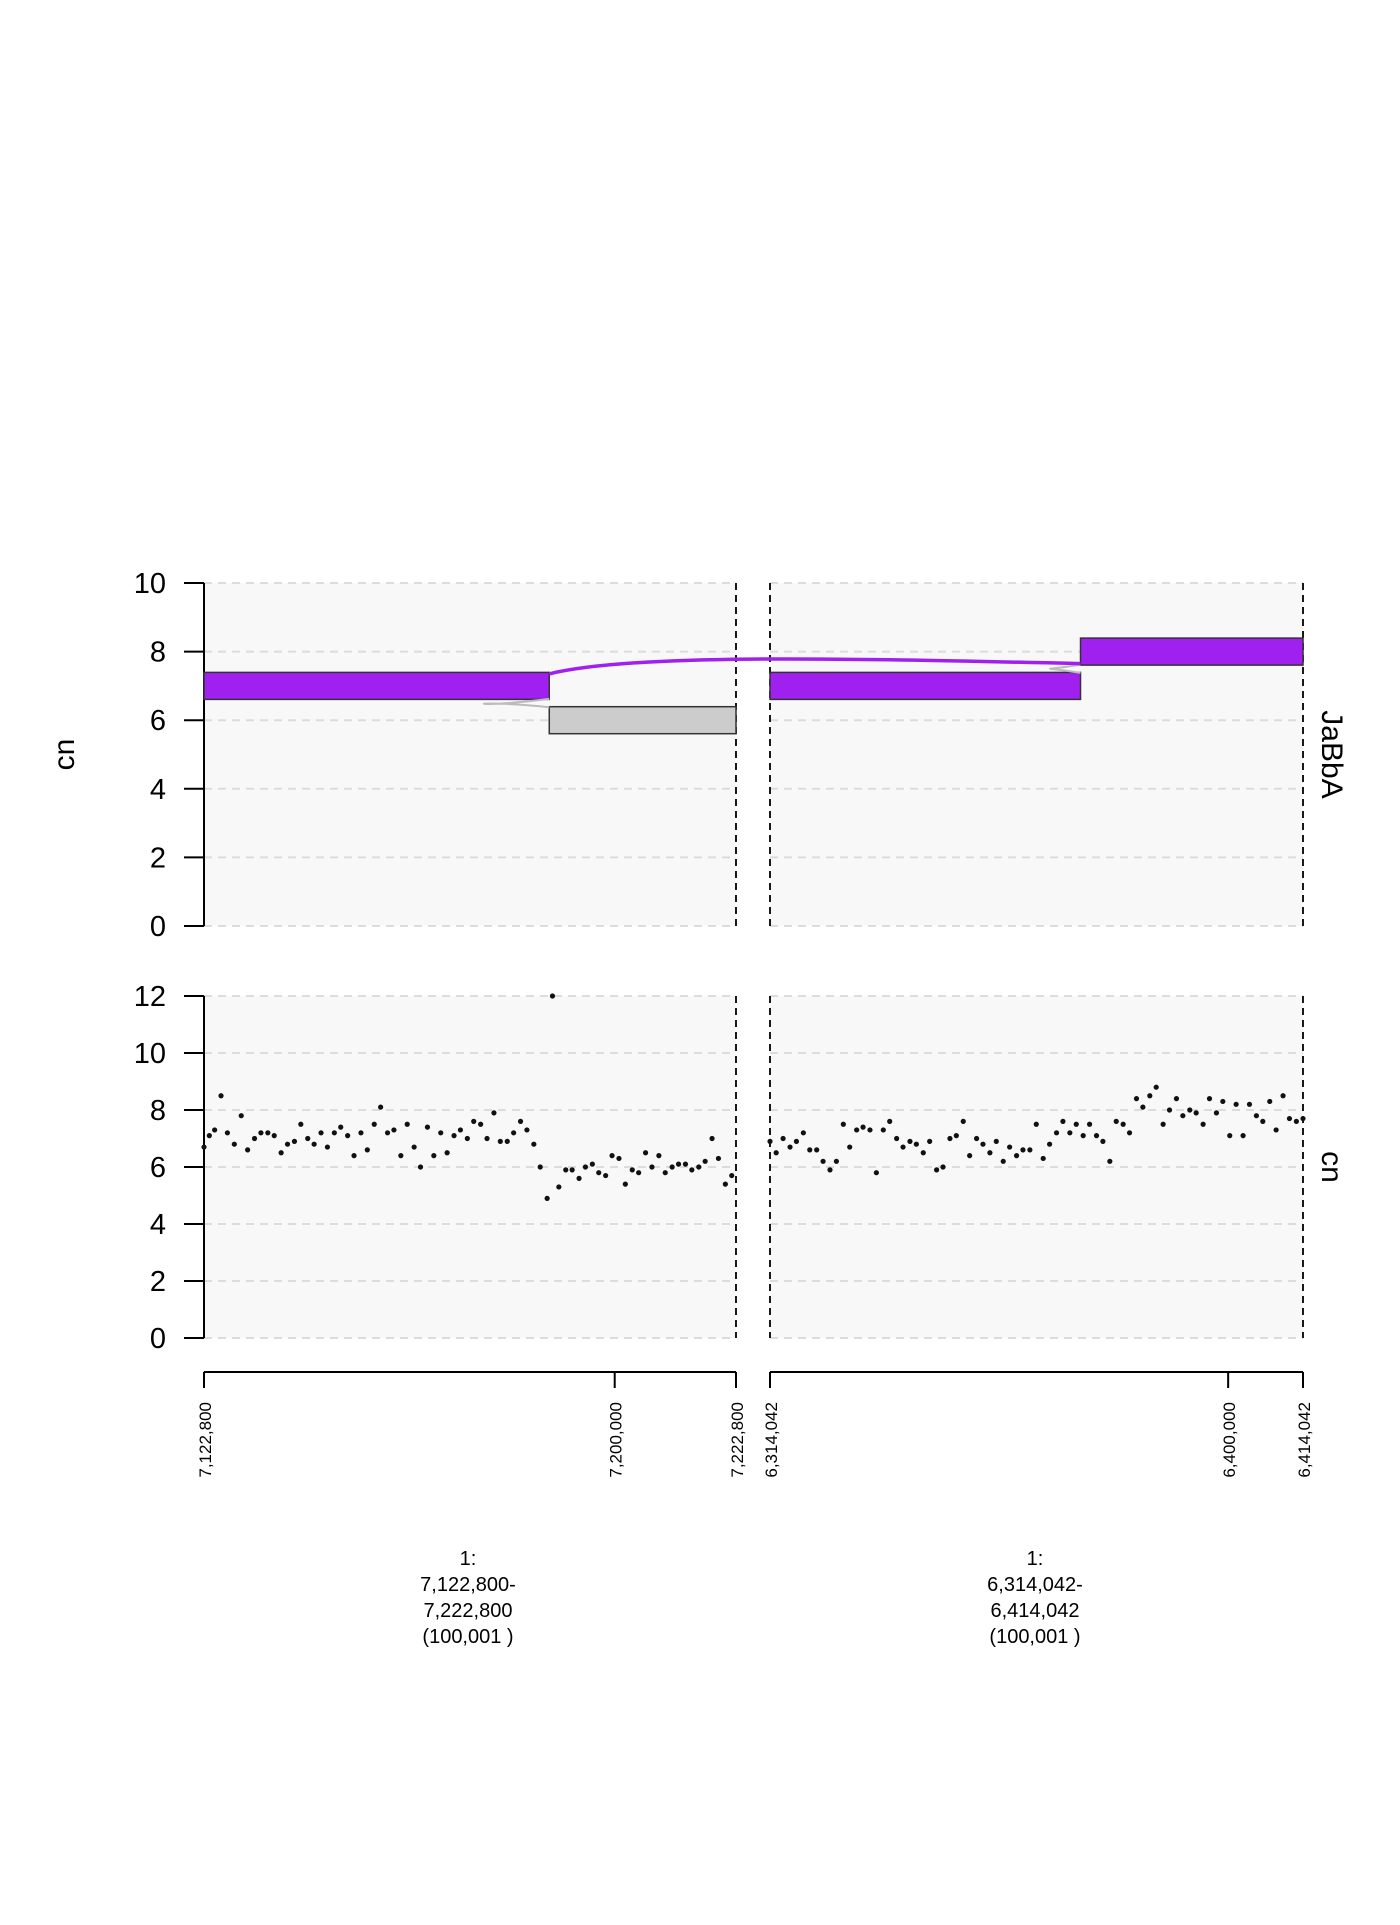  What do you see at coordinates (468, 1611) in the screenshot?
I see `region-label-1-line3: 7,222,800` at bounding box center [468, 1611].